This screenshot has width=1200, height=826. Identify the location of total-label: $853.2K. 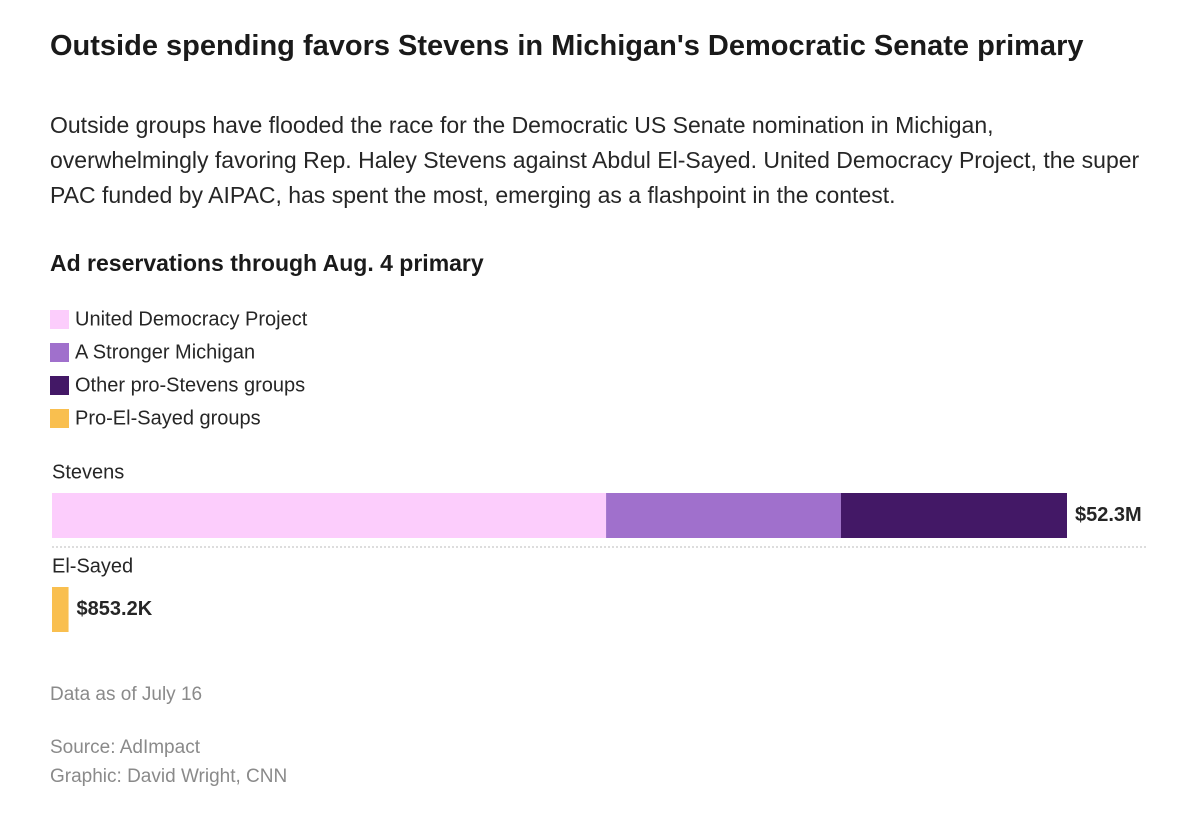
(115, 609).